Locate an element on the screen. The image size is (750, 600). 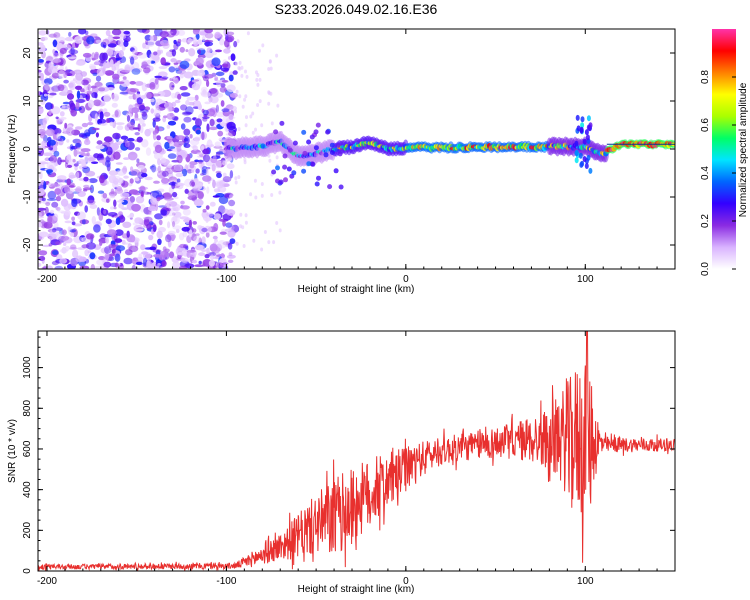
colorbar-tick-label: 0.8 is located at coordinates (705, 77).